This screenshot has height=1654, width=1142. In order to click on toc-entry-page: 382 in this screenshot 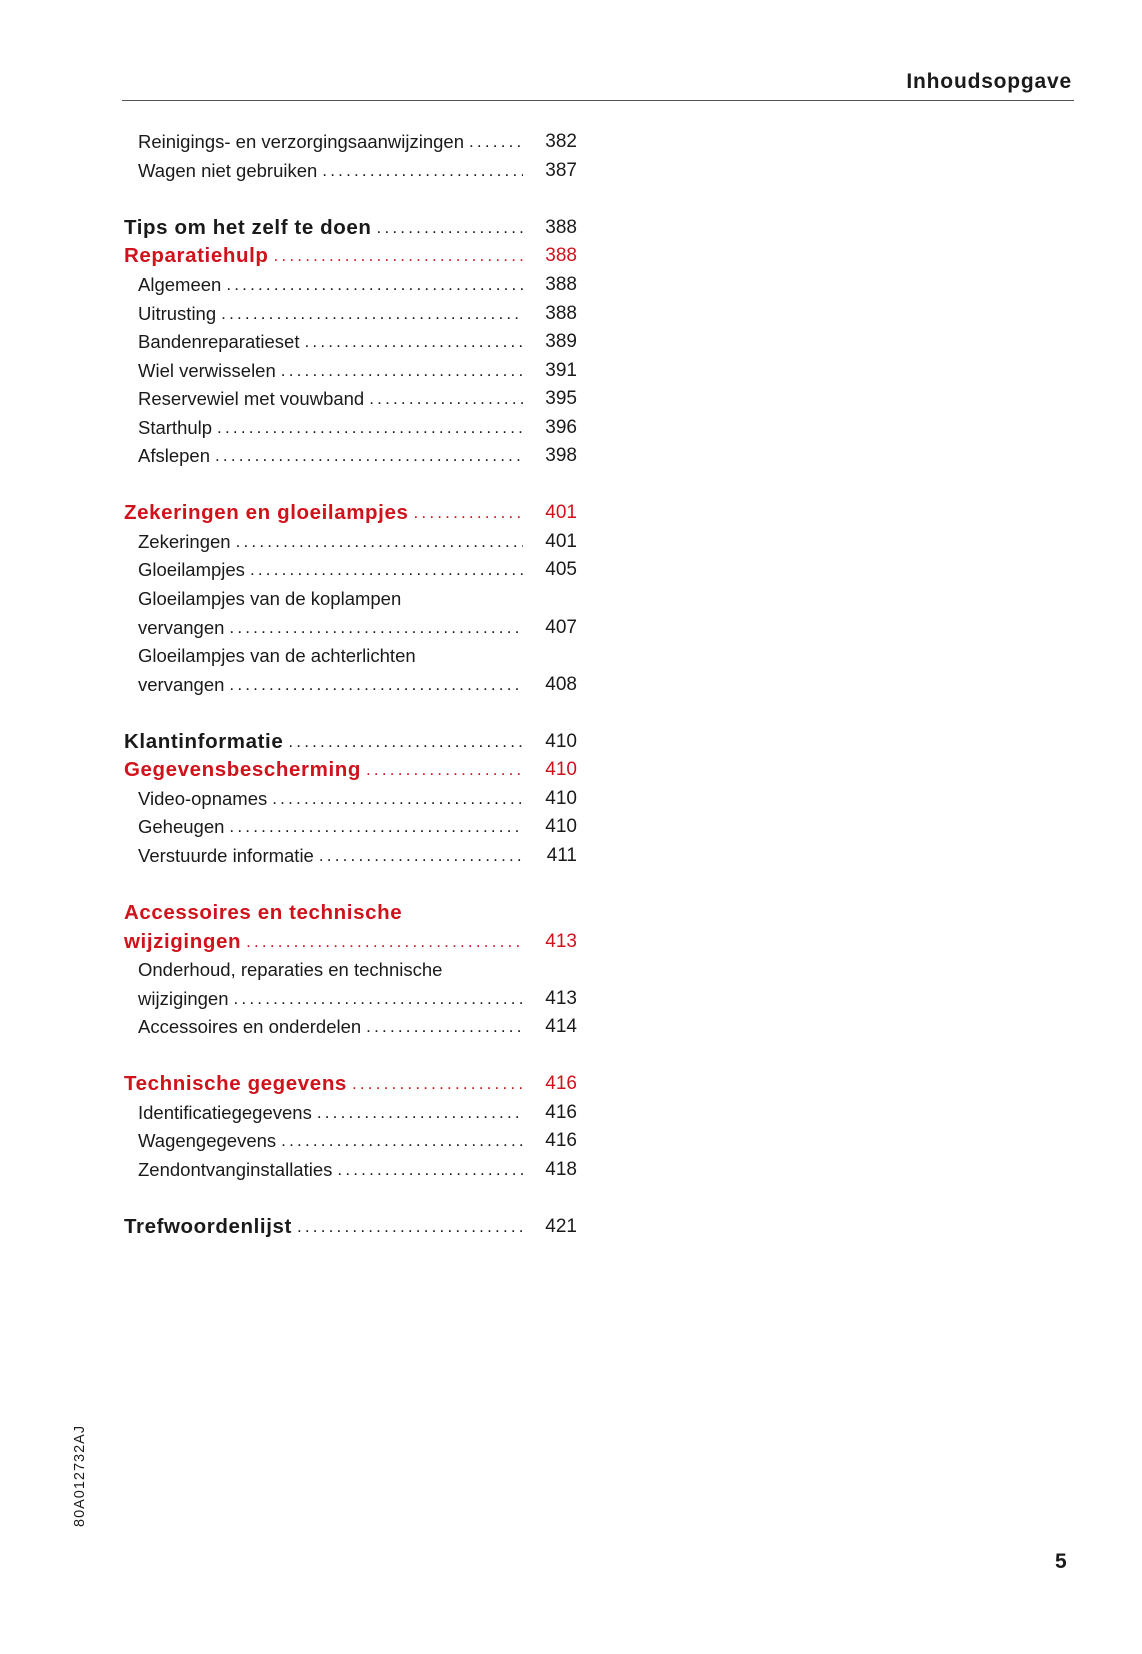, I will do `click(561, 142)`.